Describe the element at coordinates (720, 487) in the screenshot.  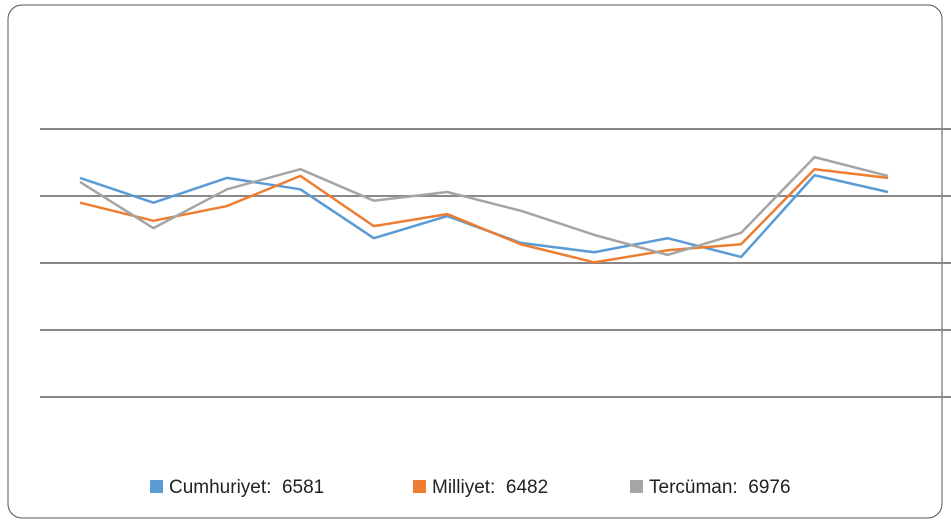
I see `legend-label: Tercüman: 6976` at that location.